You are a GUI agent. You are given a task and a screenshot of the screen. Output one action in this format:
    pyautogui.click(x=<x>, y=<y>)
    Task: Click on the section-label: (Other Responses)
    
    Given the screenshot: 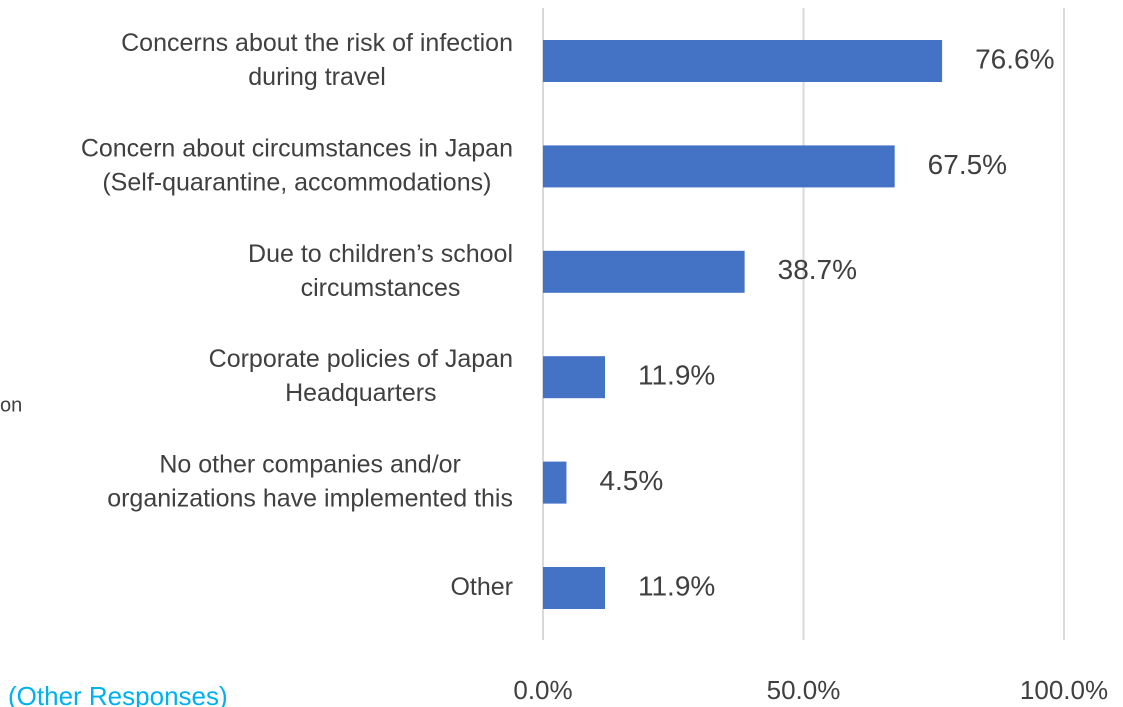 What is the action you would take?
    pyautogui.click(x=118, y=694)
    